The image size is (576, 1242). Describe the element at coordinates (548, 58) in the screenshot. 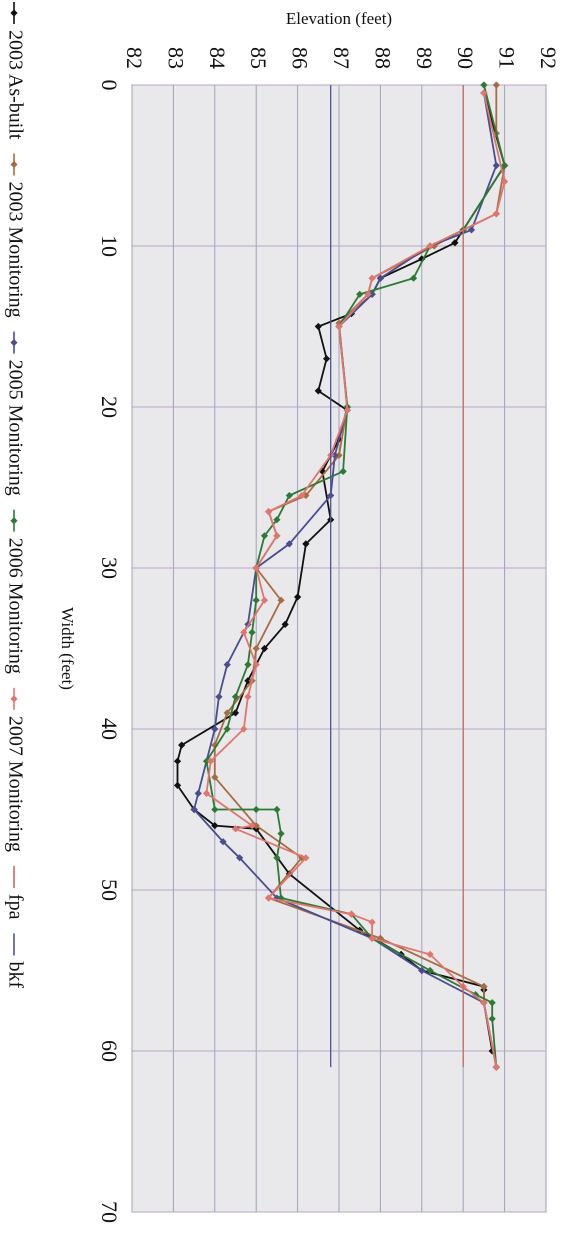

I see `y-tick-label: 92` at that location.